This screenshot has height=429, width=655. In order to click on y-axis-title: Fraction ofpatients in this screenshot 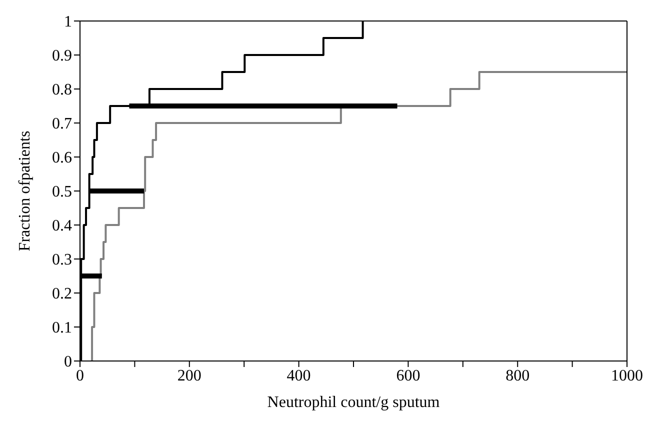, I will do `click(25, 191)`.